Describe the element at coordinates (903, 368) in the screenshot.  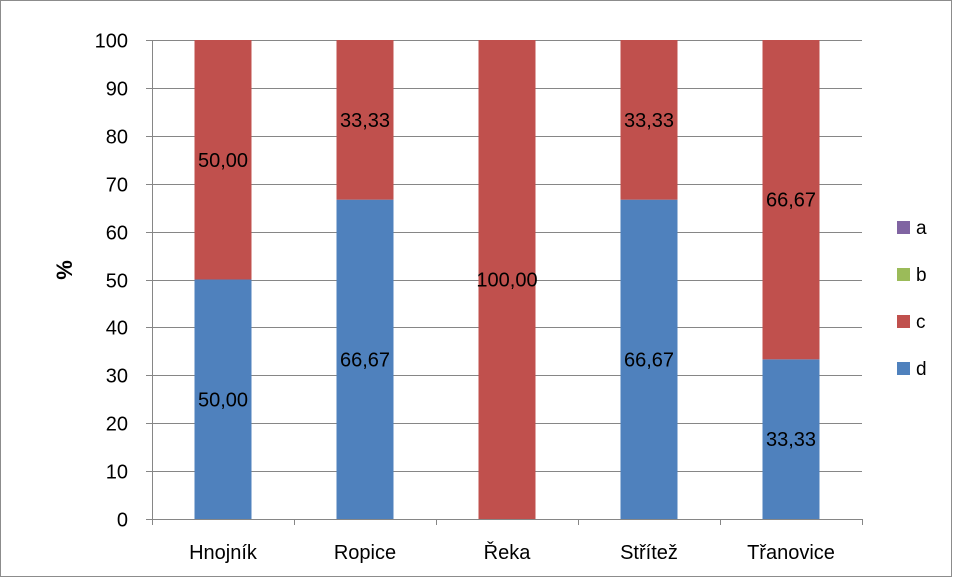
I see `legend-swatch-d` at that location.